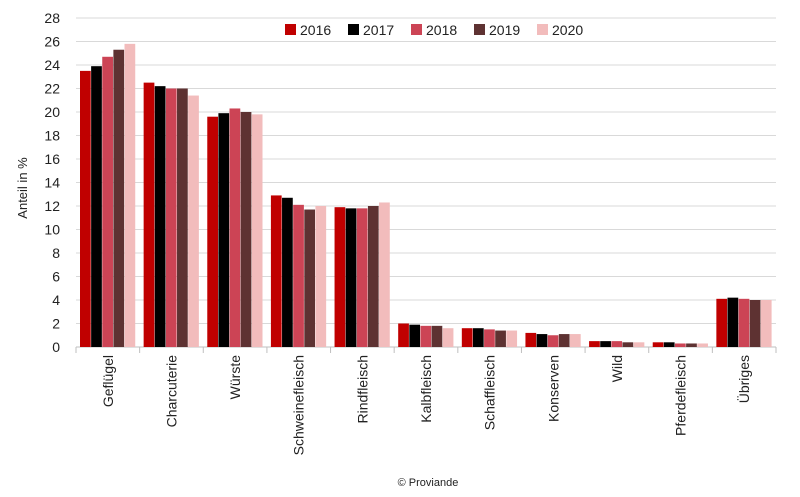 The image size is (800, 497). Describe the element at coordinates (235, 377) in the screenshot. I see `x-tick-label: Würste` at that location.